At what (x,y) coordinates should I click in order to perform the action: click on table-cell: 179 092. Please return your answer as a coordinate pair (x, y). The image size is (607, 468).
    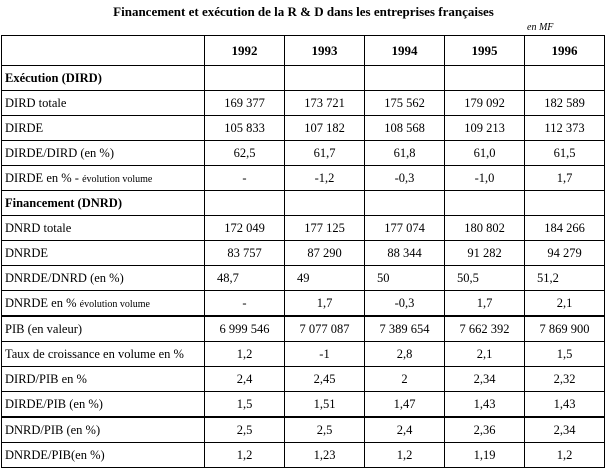
    Looking at the image, I should click on (484, 103).